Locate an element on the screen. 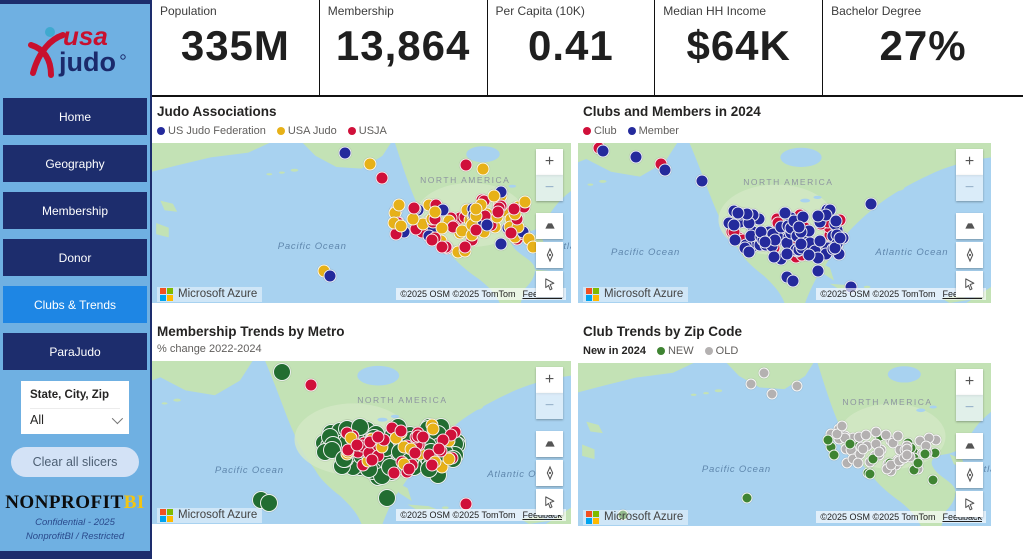 The height and width of the screenshot is (559, 1023). legend-item-club: Club is located at coordinates (600, 131).